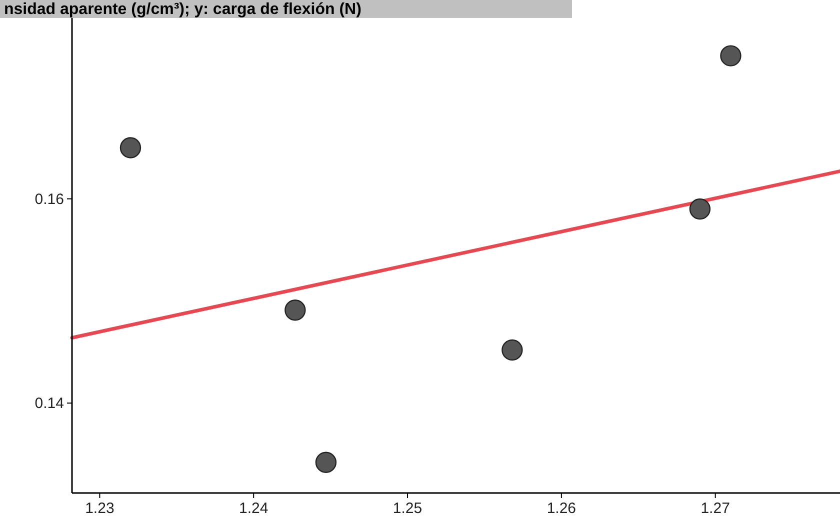  I want to click on chart-title: nsidad aparente (g/cm³); y: carga de flexión (N), so click(183, 9).